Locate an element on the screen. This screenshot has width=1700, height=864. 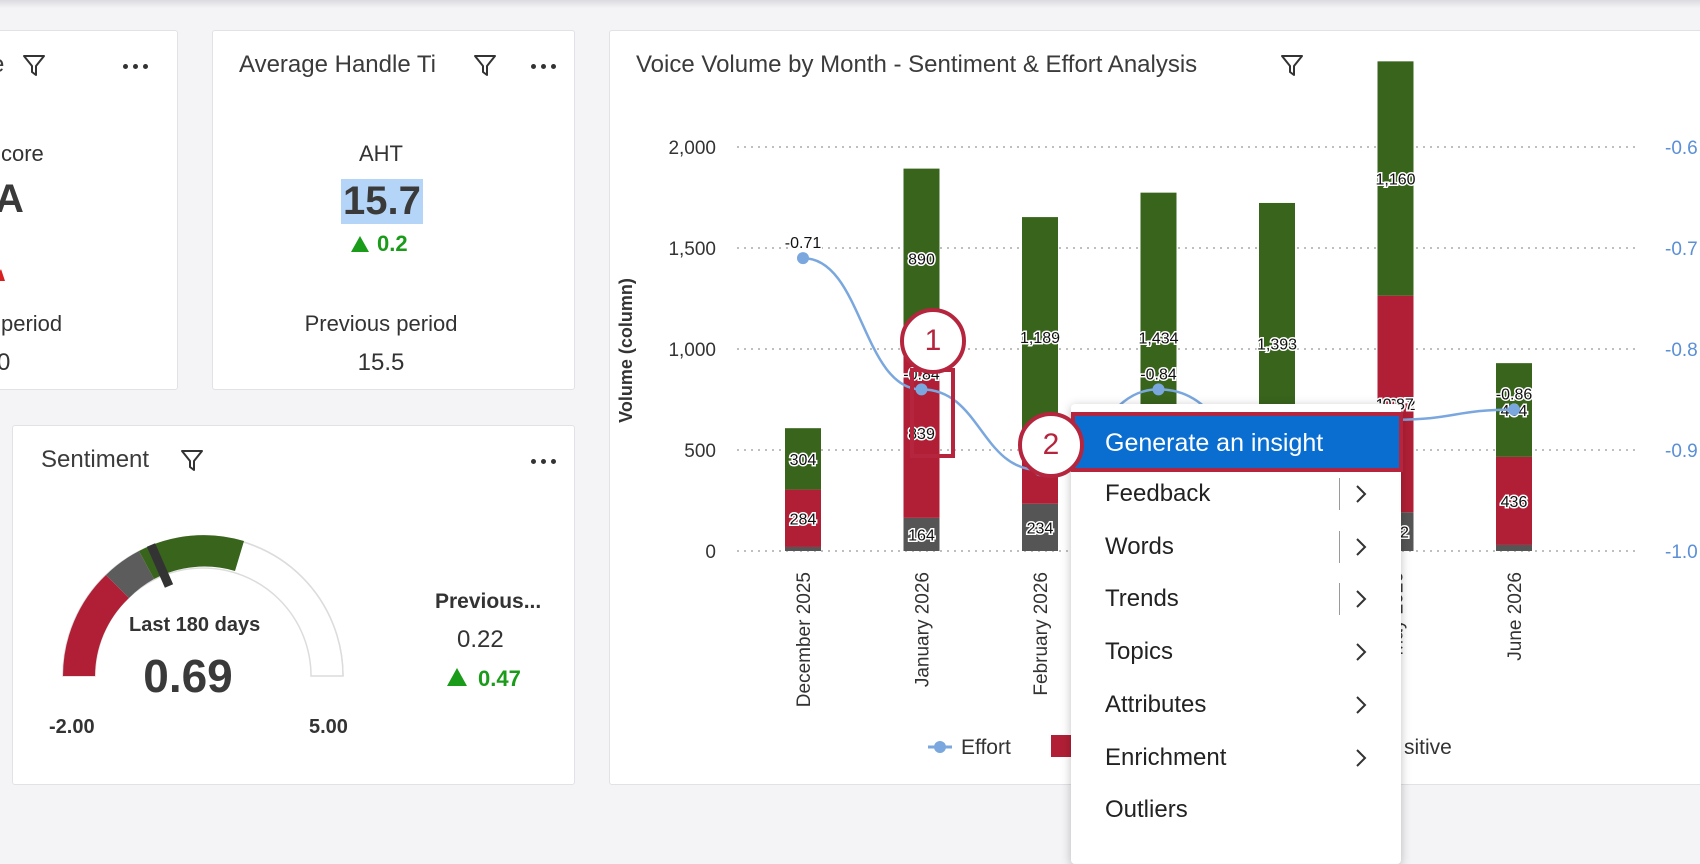
y-tick-label: 500 is located at coordinates (700, 451).